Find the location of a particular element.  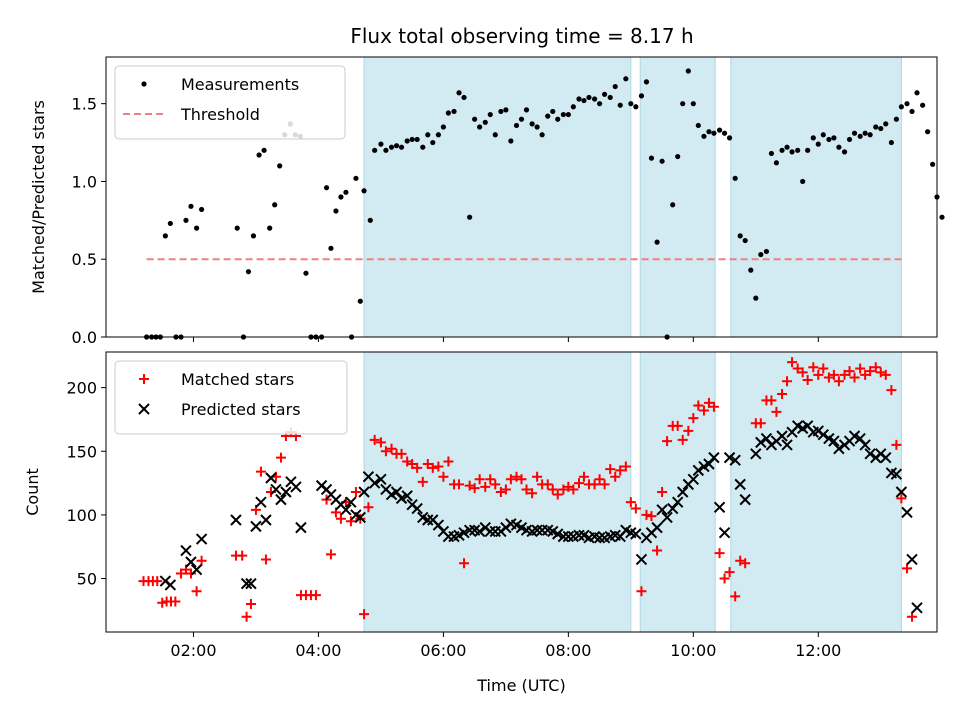

x-tick-label: 08:00 is located at coordinates (568, 650).